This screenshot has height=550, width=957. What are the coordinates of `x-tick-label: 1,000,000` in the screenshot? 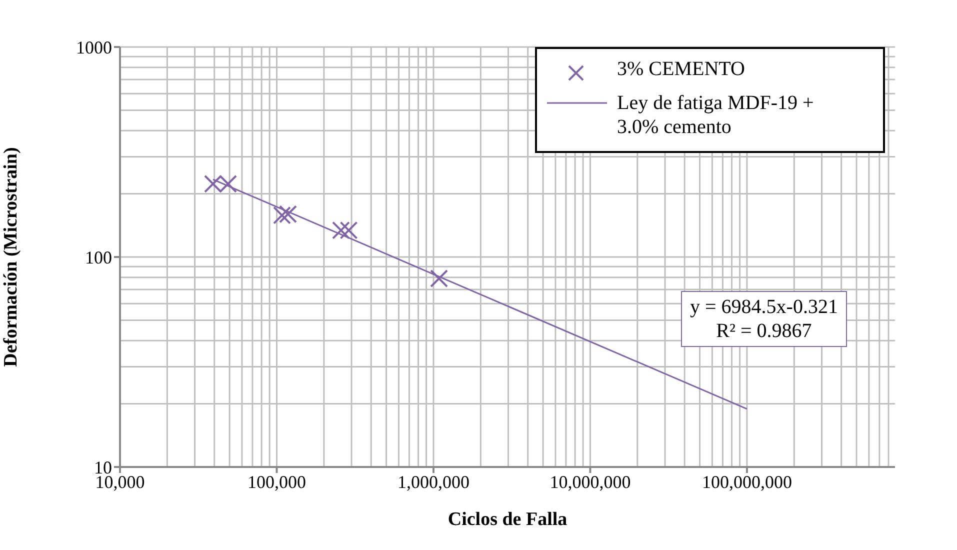 It's located at (433, 482).